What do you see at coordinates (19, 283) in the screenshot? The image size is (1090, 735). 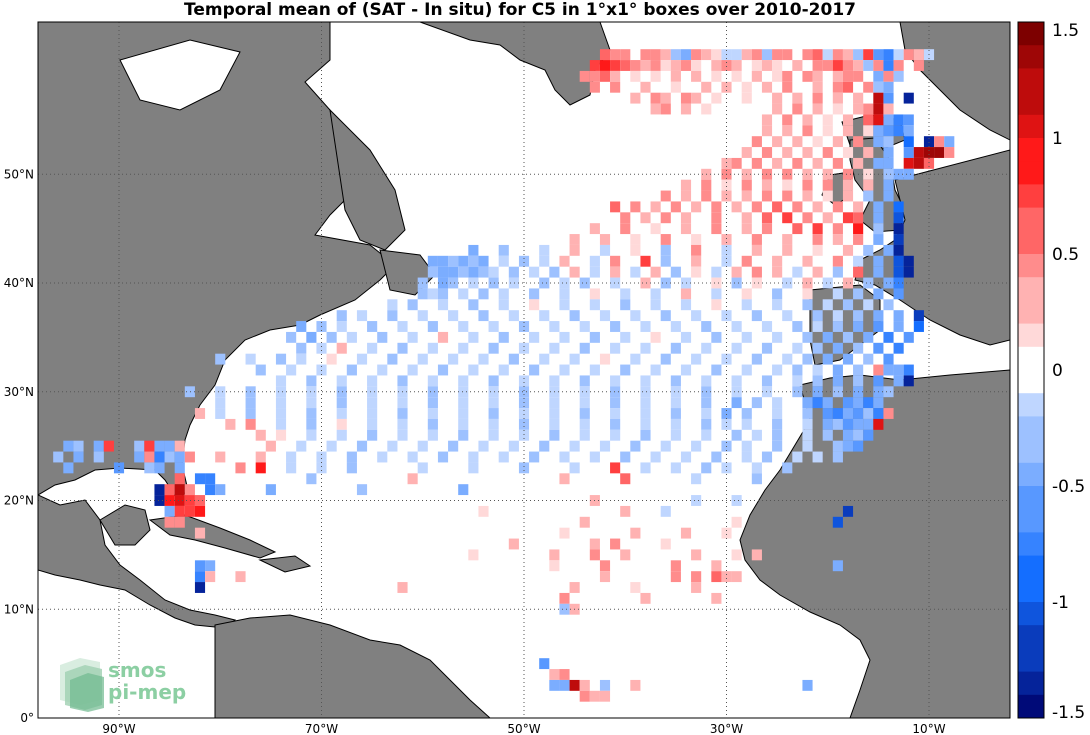 I see `latitude-tick-label: 40°N` at bounding box center [19, 283].